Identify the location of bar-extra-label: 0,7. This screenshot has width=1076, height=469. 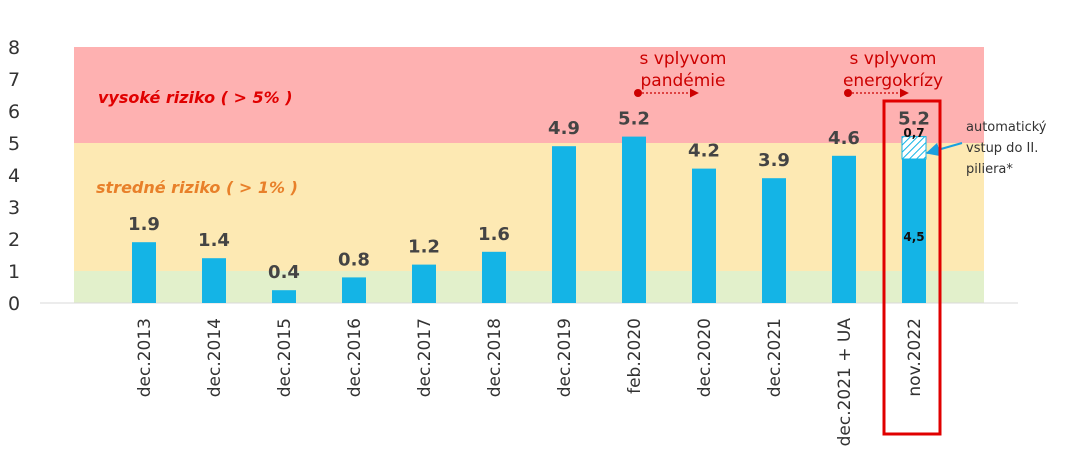
(913, 133).